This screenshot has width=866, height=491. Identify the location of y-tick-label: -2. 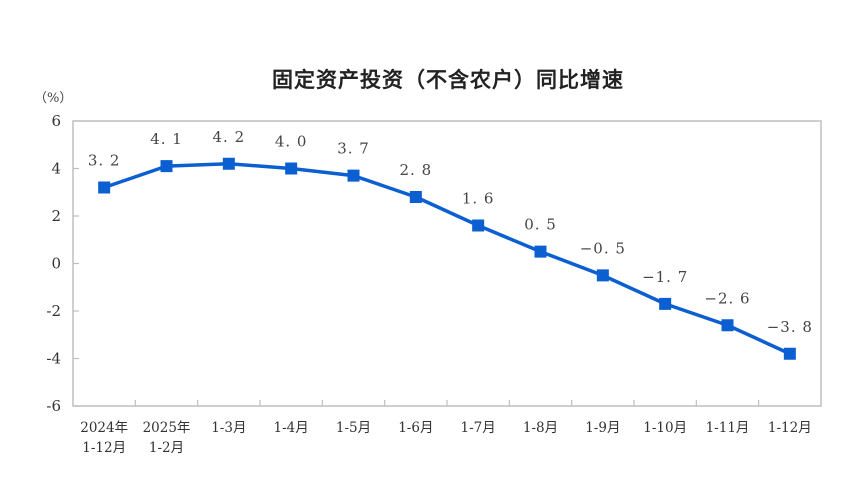
(53, 311).